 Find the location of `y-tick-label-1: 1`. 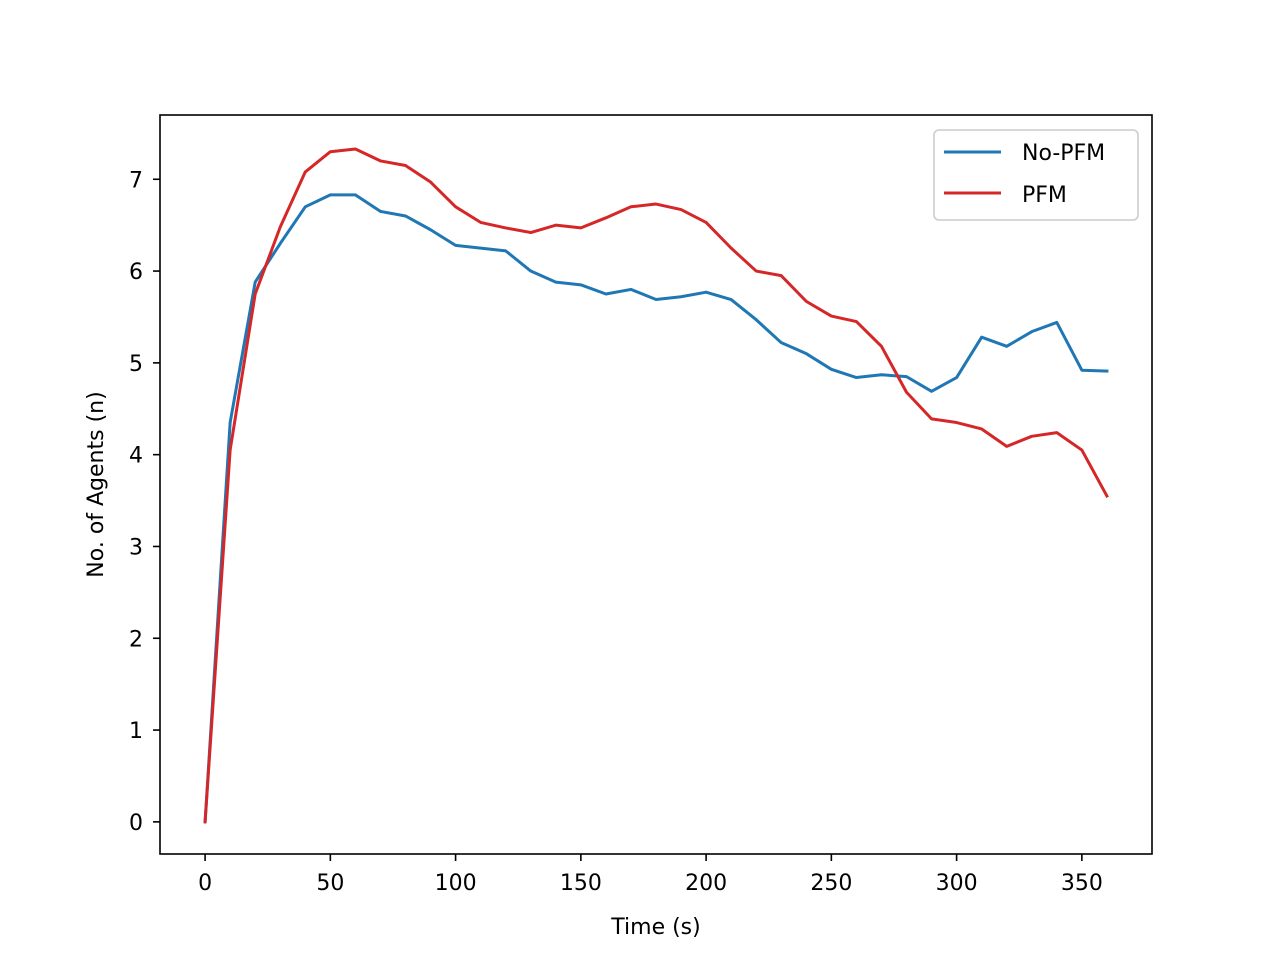

y-tick-label-1: 1 is located at coordinates (136, 731).